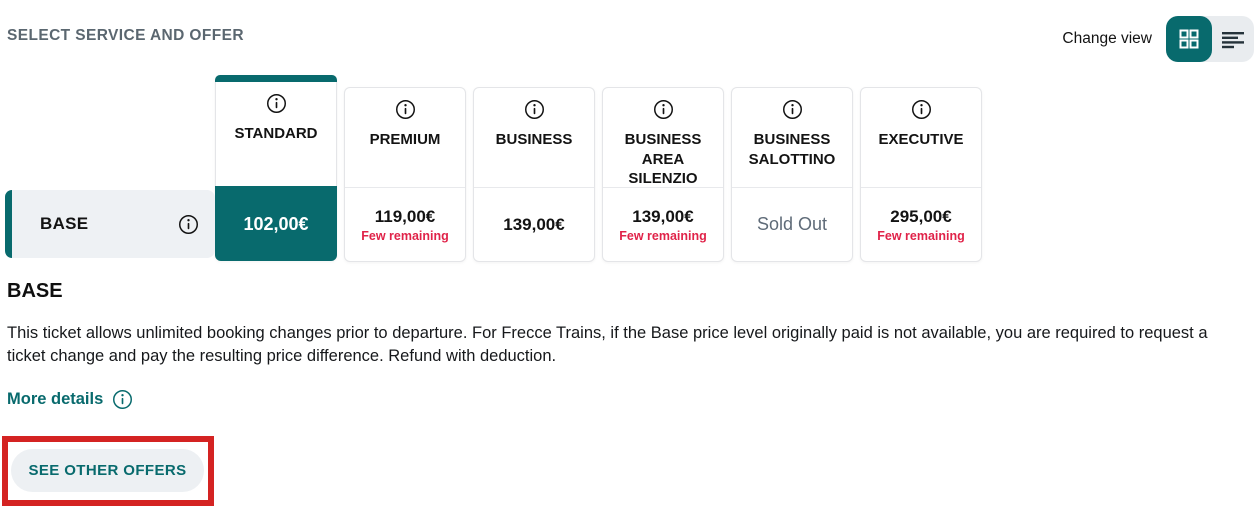 The height and width of the screenshot is (511, 1260). Describe the element at coordinates (8, 224) in the screenshot. I see `fare-row-accent-bar` at that location.